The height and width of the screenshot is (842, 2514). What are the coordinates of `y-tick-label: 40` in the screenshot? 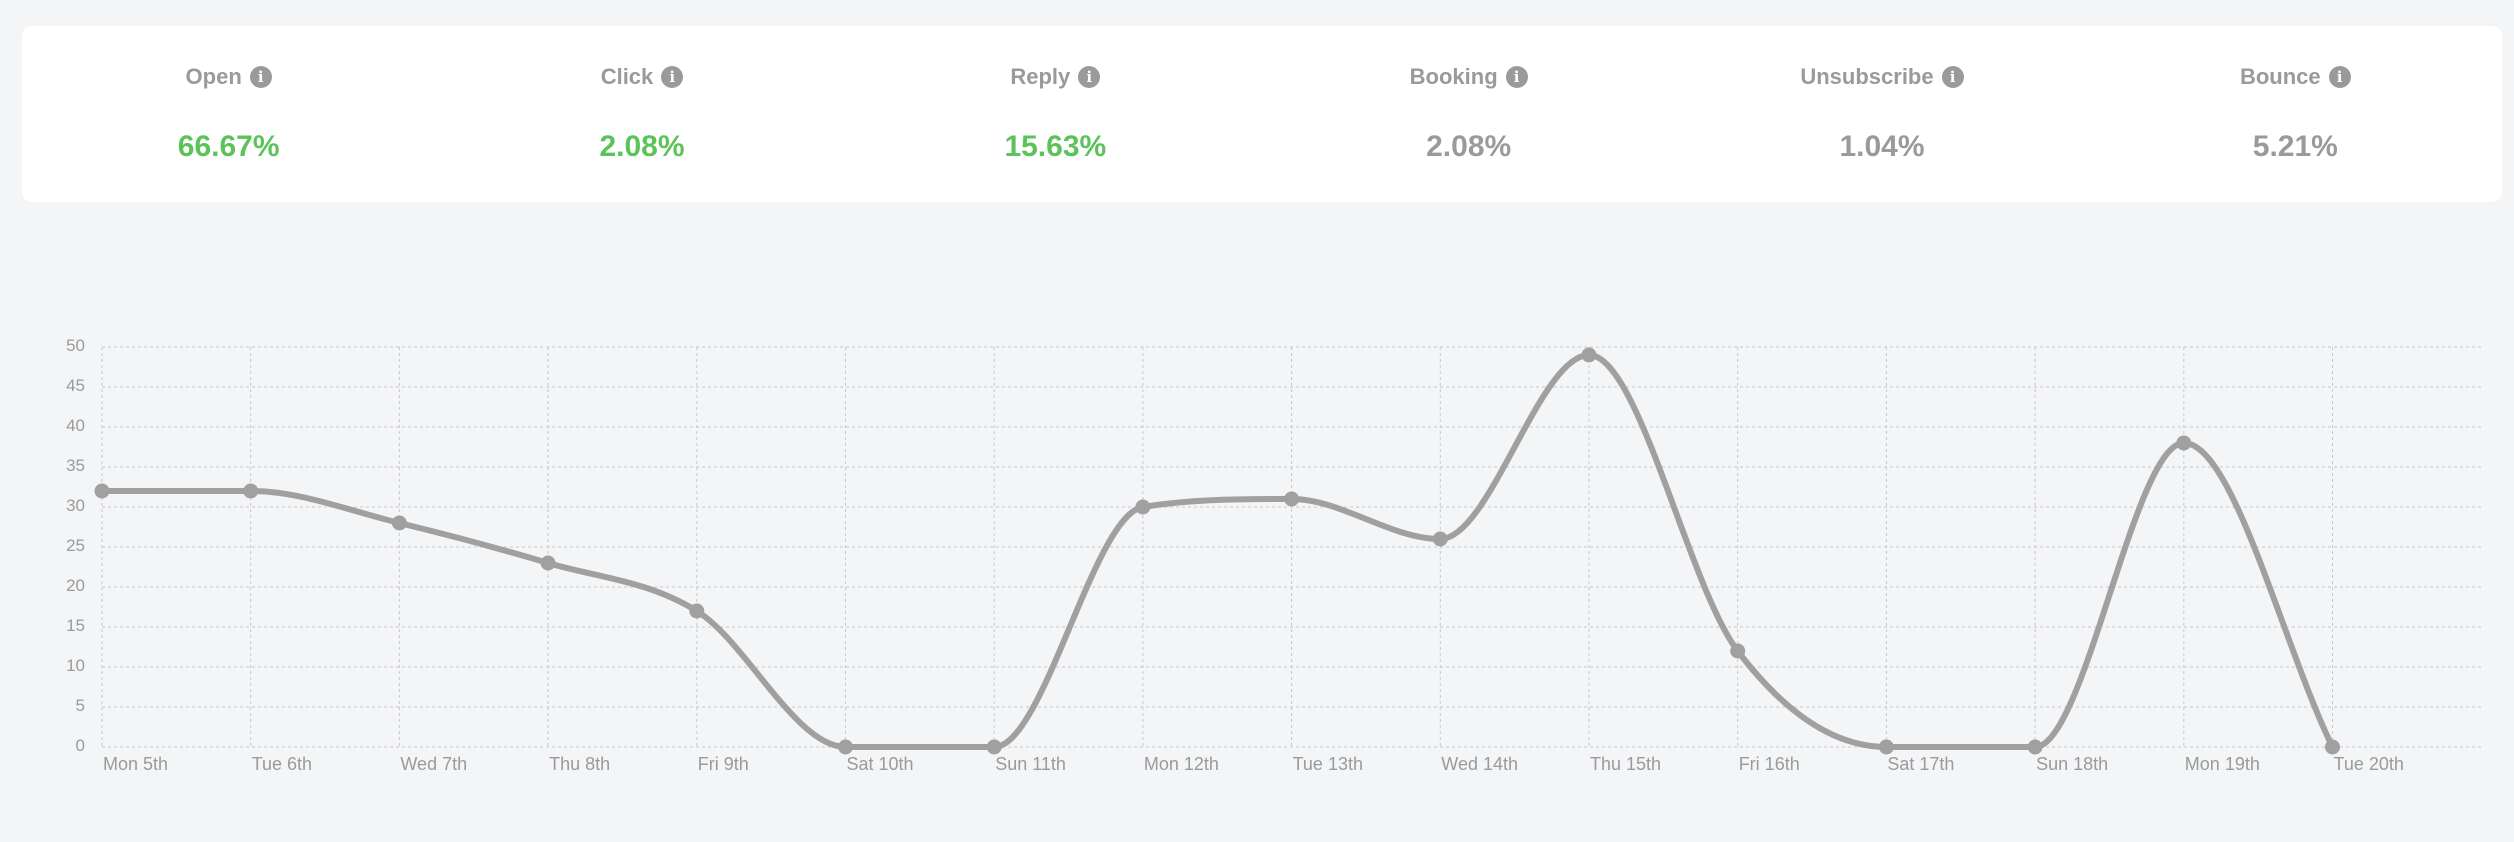 It's located at (75, 425).